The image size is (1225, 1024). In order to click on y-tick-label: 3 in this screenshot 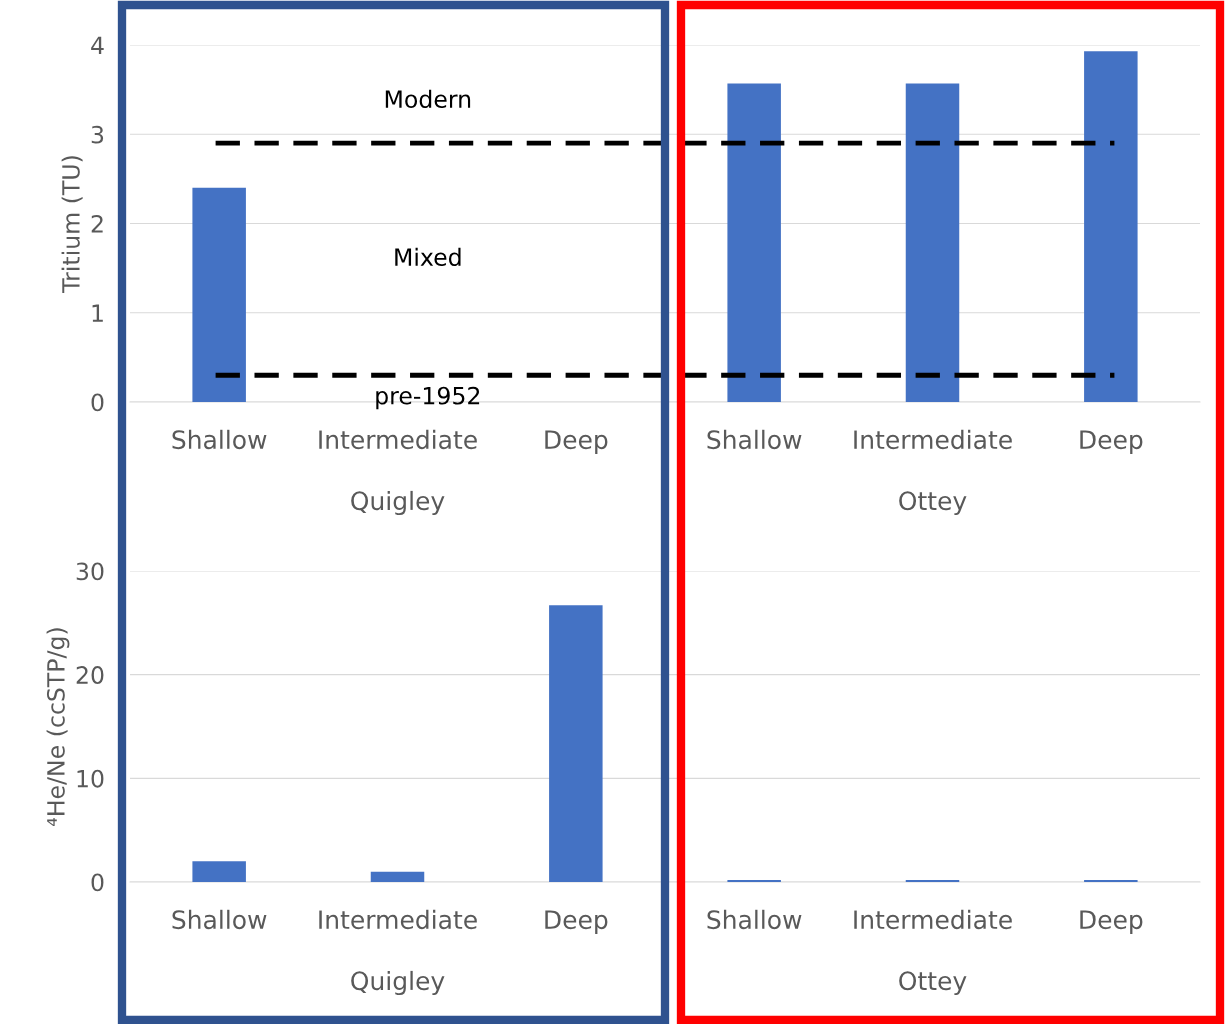, I will do `click(97, 134)`.